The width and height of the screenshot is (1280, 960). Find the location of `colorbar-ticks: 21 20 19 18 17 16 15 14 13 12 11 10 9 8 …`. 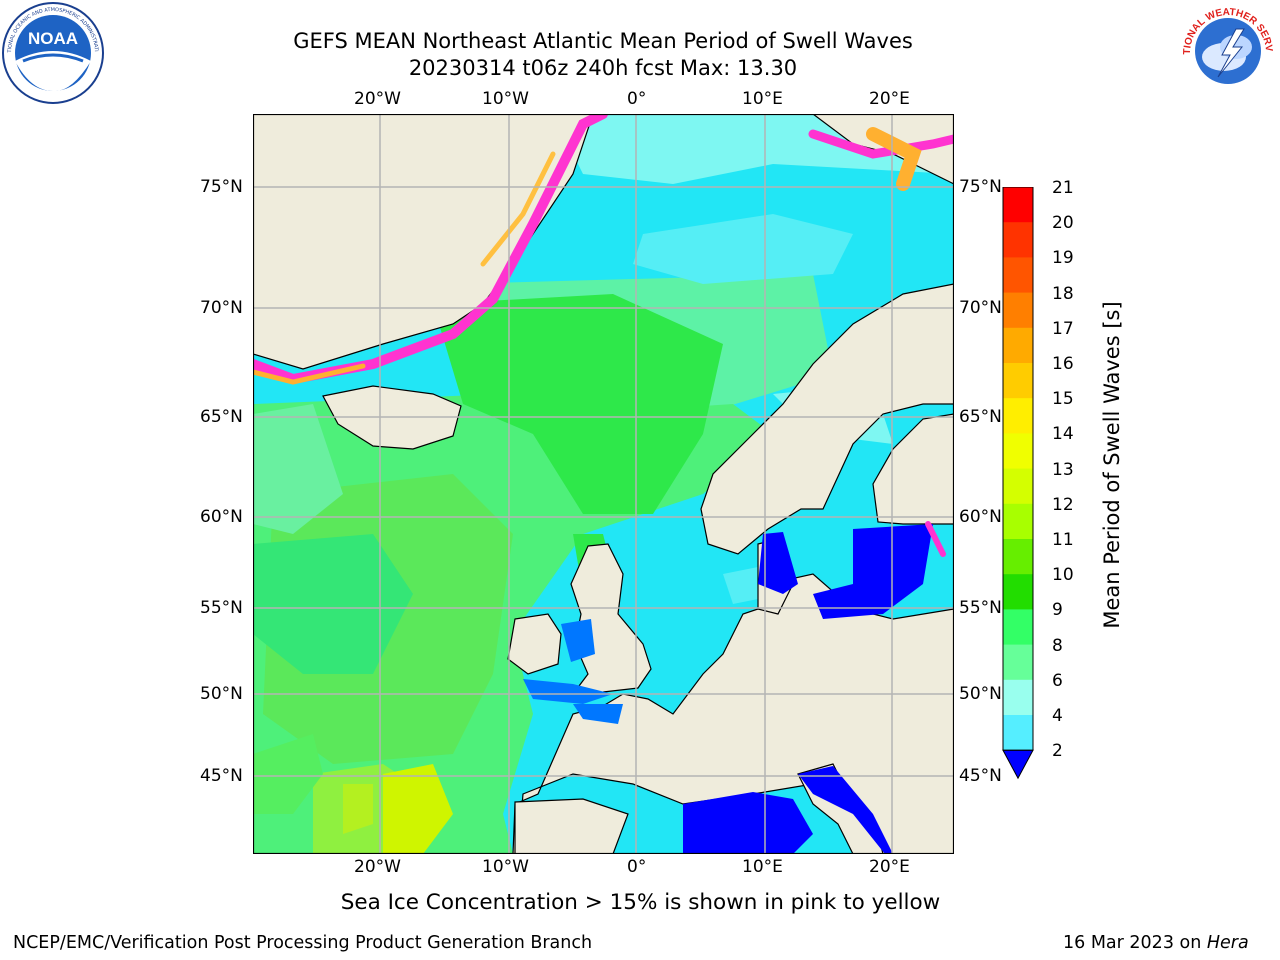

colorbar-ticks: 21 20 19 18 17 16 15 14 13 12 11 10 9 8 … is located at coordinates (1072, 473).